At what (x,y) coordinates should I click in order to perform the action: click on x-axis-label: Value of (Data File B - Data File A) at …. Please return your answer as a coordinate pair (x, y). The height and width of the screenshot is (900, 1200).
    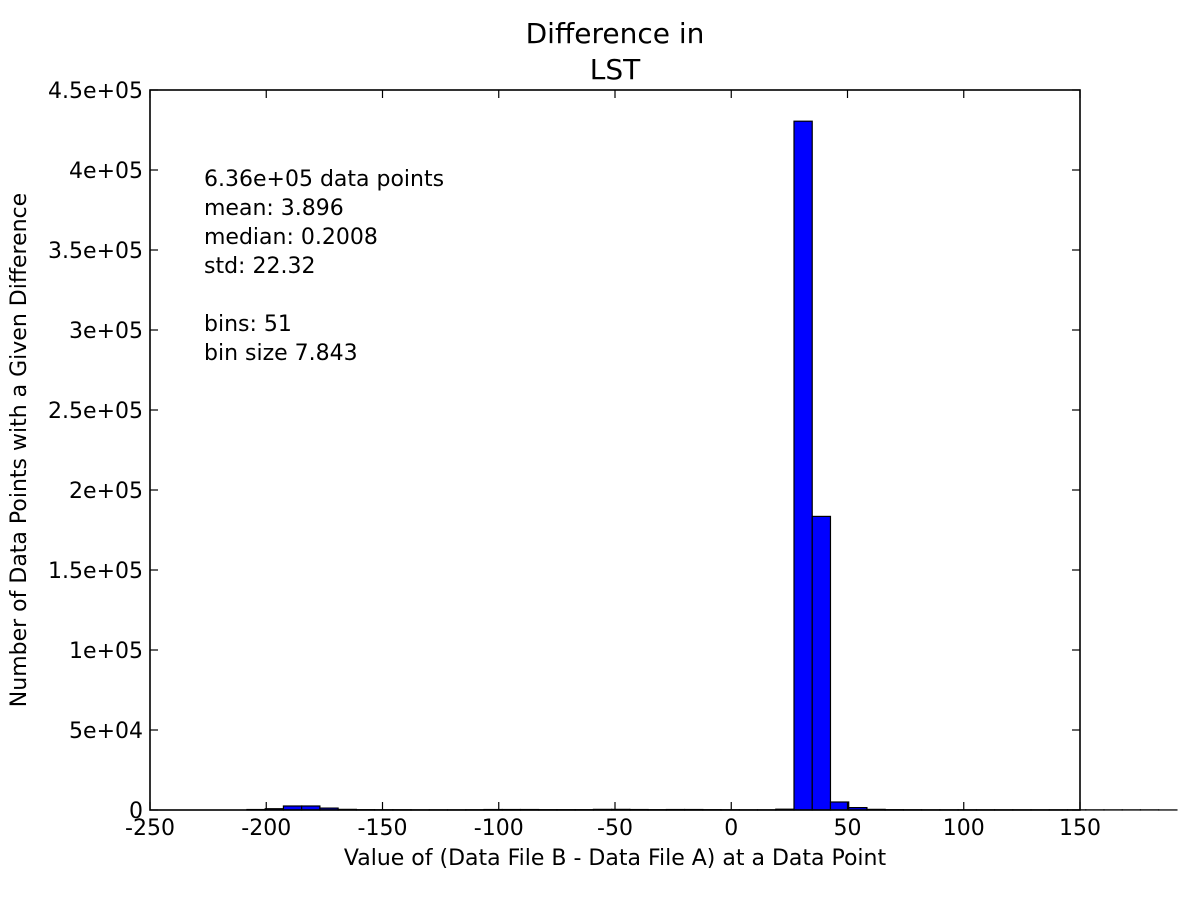
    Looking at the image, I should click on (615, 858).